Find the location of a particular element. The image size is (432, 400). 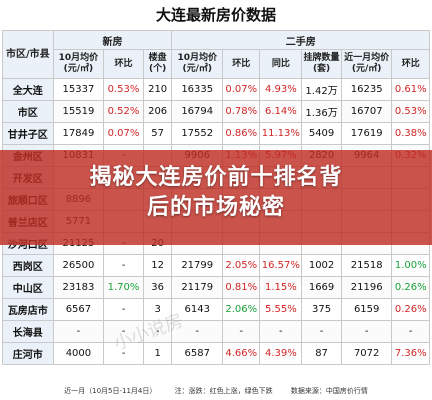

city-cell: 瓦房店市 is located at coordinates (28, 309).